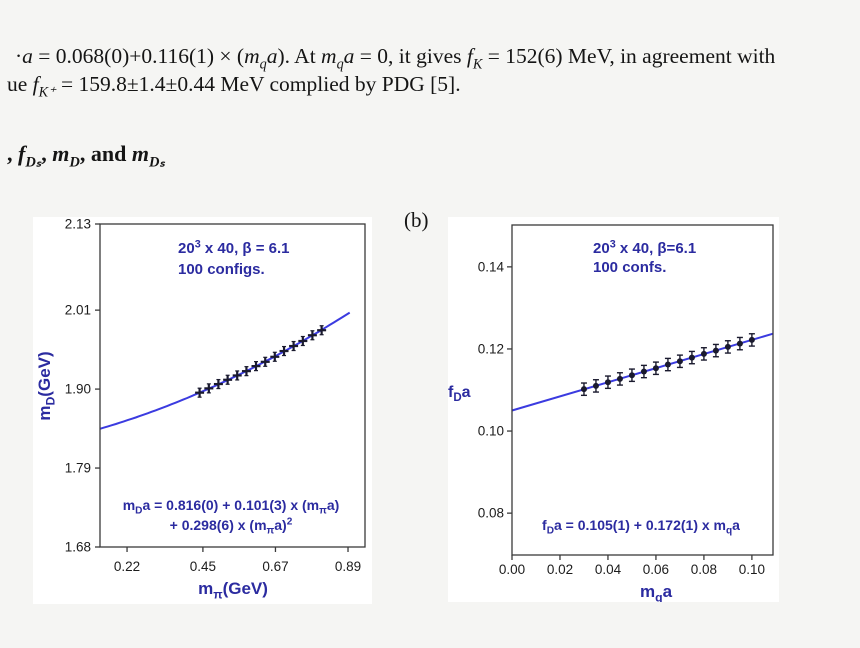 This screenshot has height=648, width=860. What do you see at coordinates (608, 569) in the screenshot?
I see `x-tick-label: 0.04` at bounding box center [608, 569].